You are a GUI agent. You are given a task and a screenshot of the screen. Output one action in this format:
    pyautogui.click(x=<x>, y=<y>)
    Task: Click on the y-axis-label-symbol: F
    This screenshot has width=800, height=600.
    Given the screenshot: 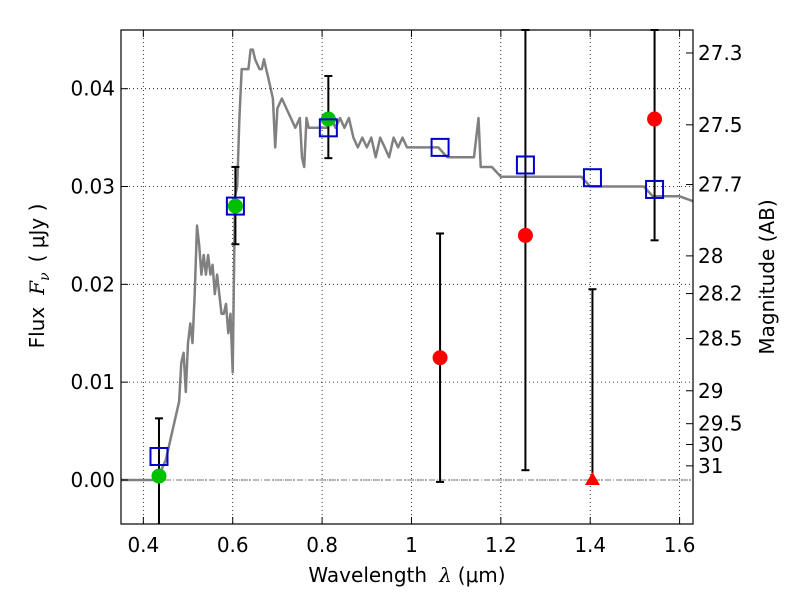 What is the action you would take?
    pyautogui.click(x=37, y=288)
    